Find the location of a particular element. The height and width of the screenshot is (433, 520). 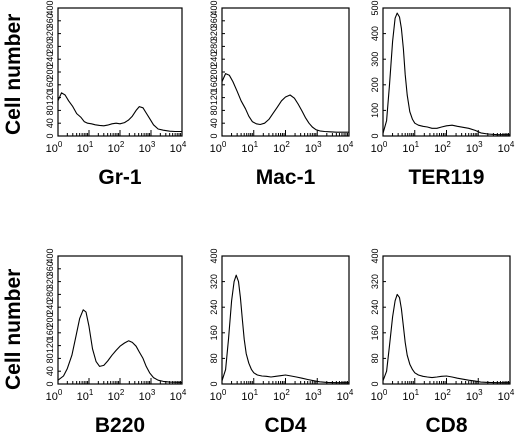

row-2-ylabel: Cell number is located at coordinates (13, 329).